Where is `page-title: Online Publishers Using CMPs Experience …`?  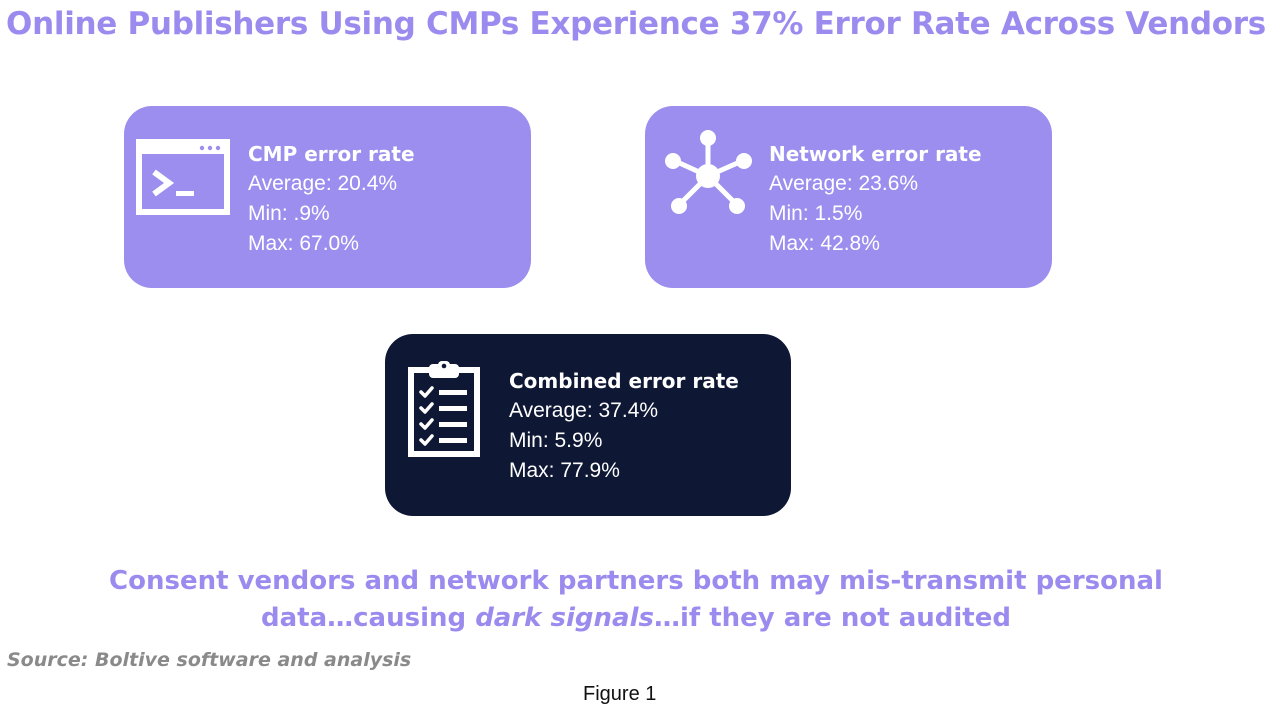
page-title: Online Publishers Using CMPs Experience … is located at coordinates (636, 24).